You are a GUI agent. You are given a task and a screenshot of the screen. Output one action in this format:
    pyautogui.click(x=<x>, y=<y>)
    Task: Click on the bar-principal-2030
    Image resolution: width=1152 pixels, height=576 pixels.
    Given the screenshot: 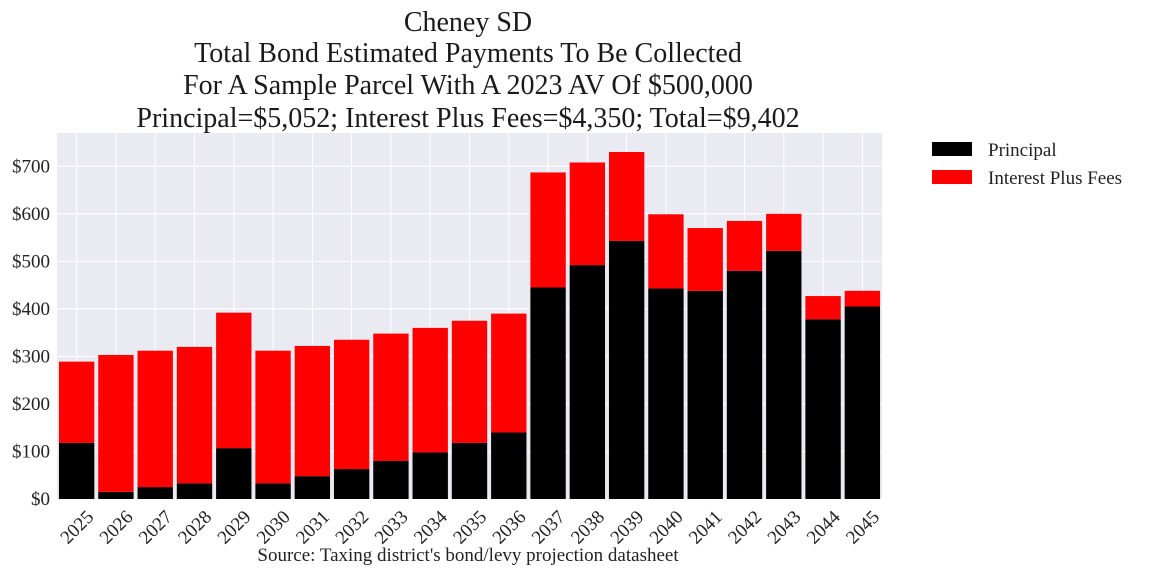 What is the action you would take?
    pyautogui.click(x=273, y=491)
    